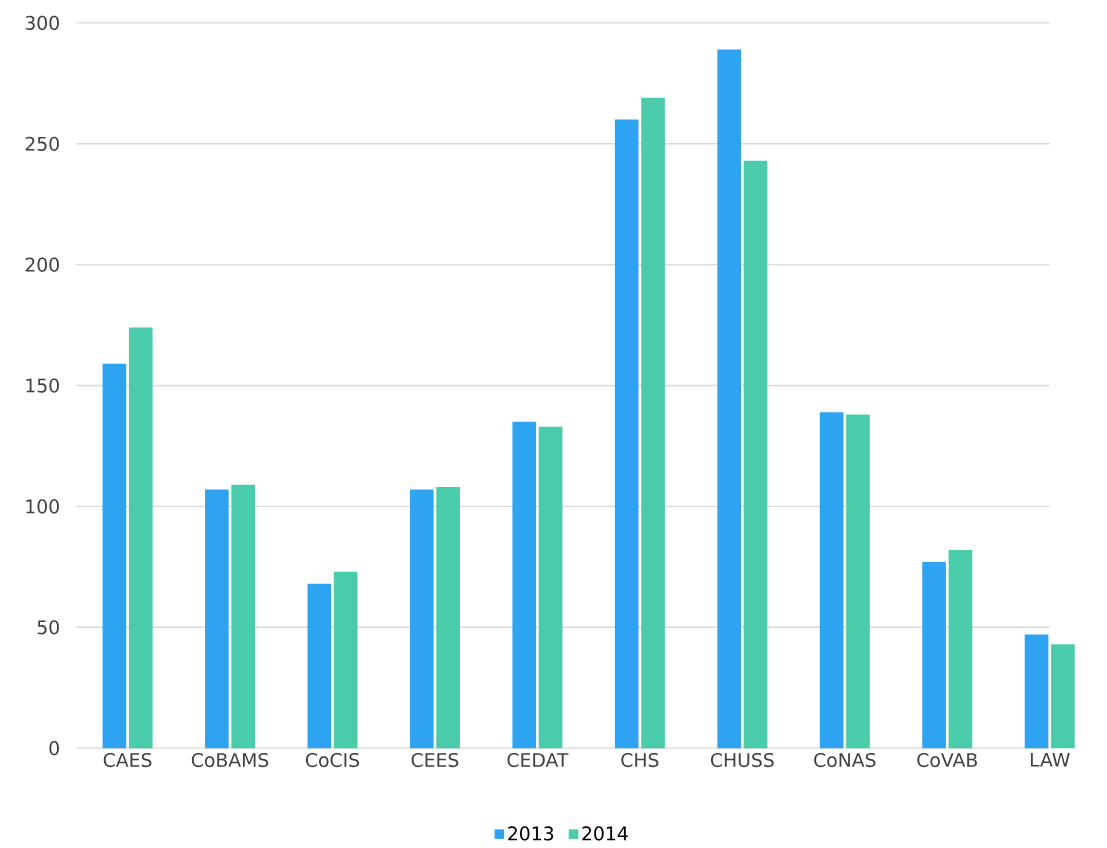 The height and width of the screenshot is (848, 1107). I want to click on y-tick-label: 0, so click(54, 748).